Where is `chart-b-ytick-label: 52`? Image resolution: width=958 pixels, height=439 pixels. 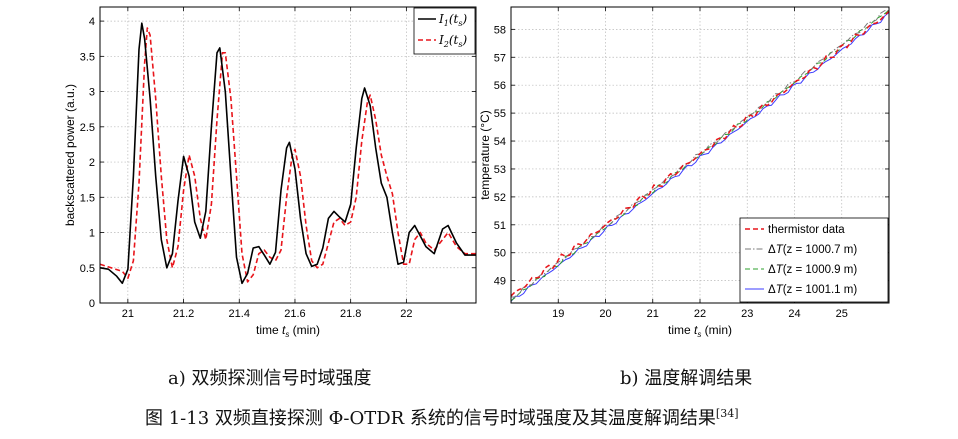 chart-b-ytick-label: 52 is located at coordinates (500, 198).